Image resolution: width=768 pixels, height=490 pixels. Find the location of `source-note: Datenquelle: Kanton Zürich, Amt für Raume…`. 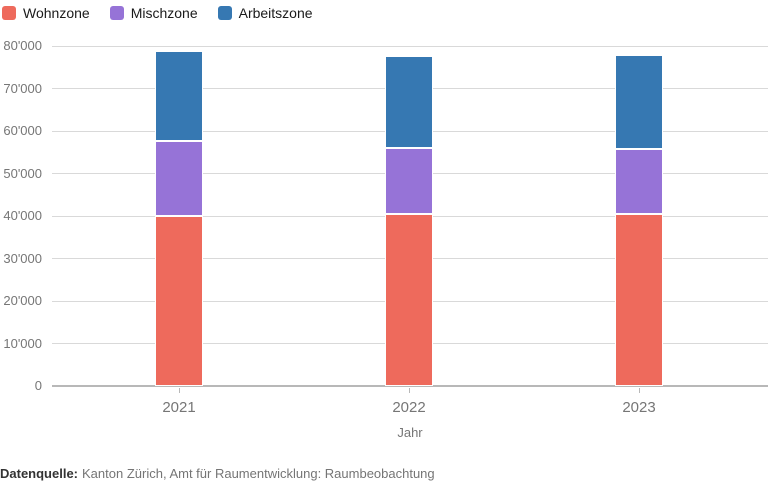

source-note: Datenquelle: Kanton Zürich, Amt für Raume… is located at coordinates (217, 473).